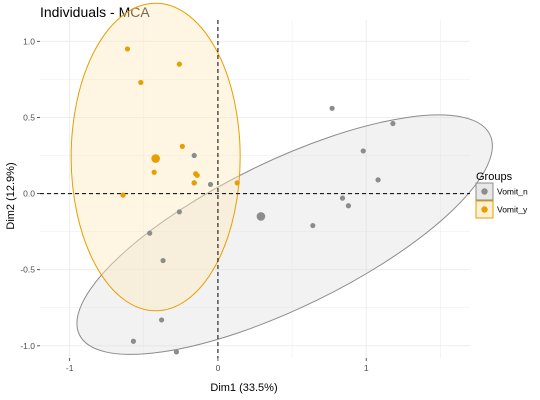  What do you see at coordinates (95, 12) in the screenshot?
I see `chart-title: Individuals - MCA` at bounding box center [95, 12].